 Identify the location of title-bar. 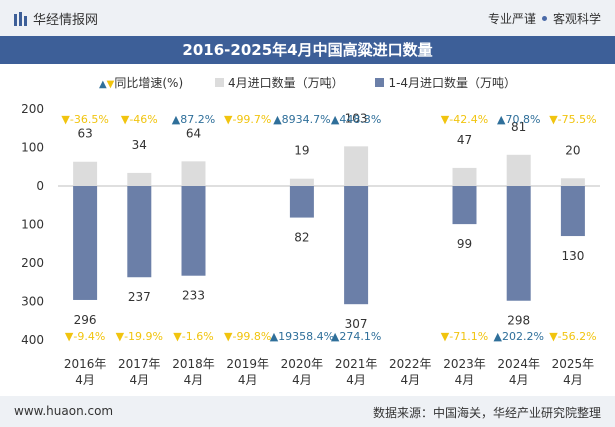
(307, 50).